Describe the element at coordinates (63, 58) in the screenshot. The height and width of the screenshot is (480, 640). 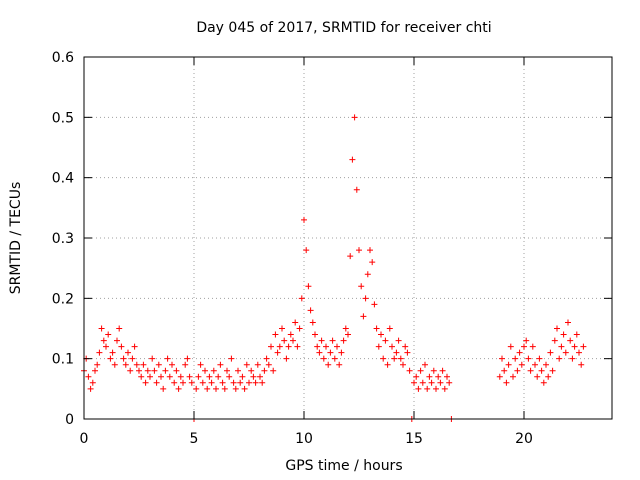
I see `y-tick-label: 0.6` at that location.